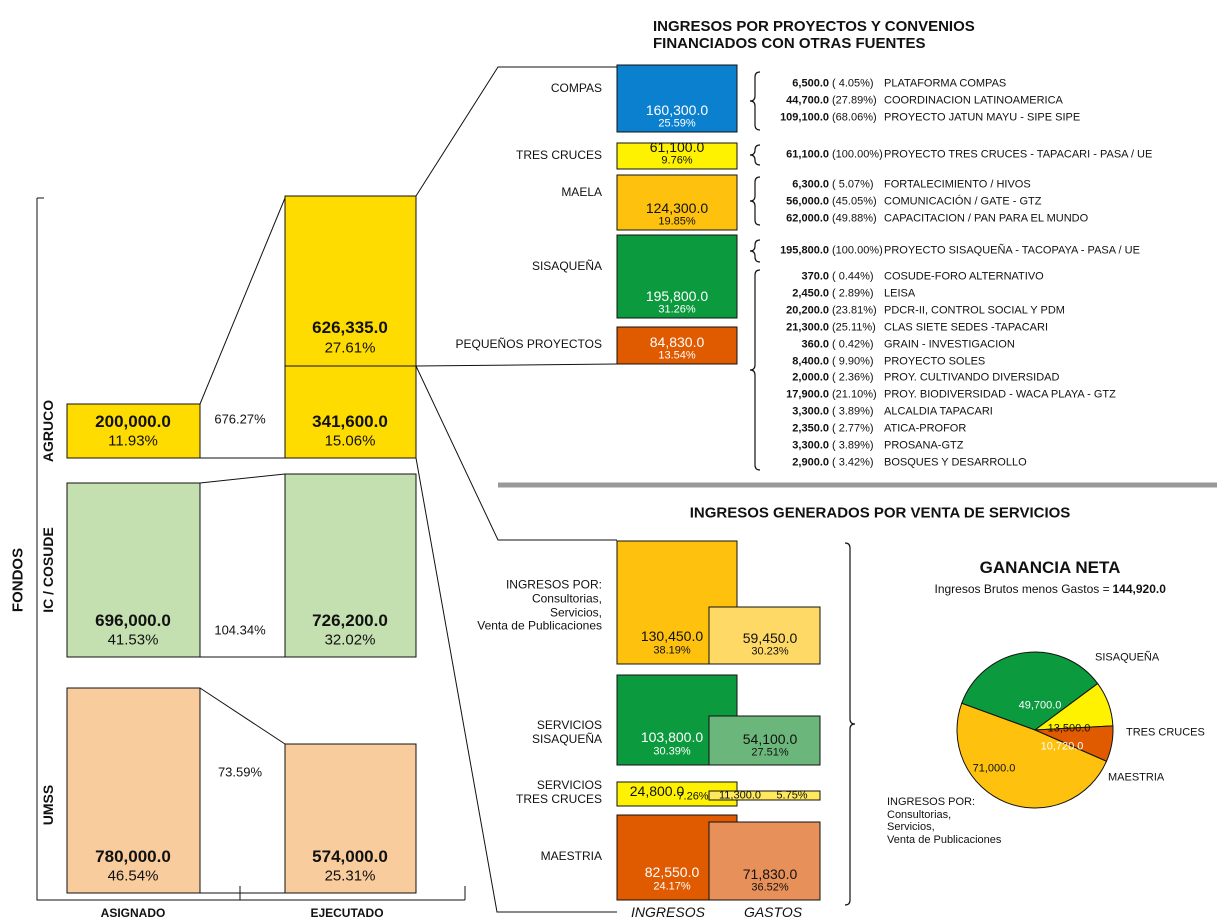 This screenshot has height=923, width=1217. I want to click on pie-slice, so click(1032, 755).